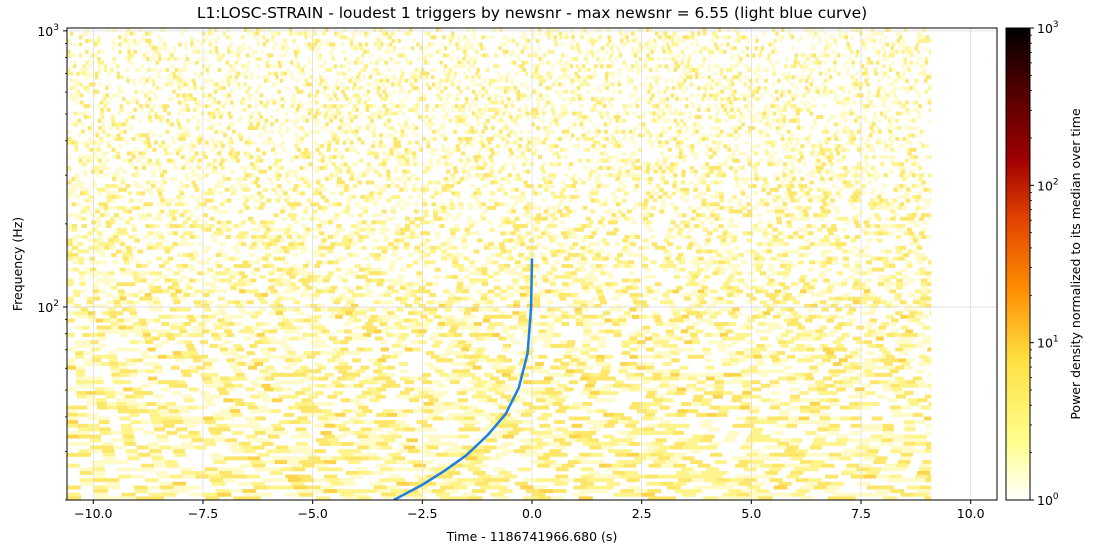  Describe the element at coordinates (532, 513) in the screenshot. I see `x-tick-label: 0.0` at that location.